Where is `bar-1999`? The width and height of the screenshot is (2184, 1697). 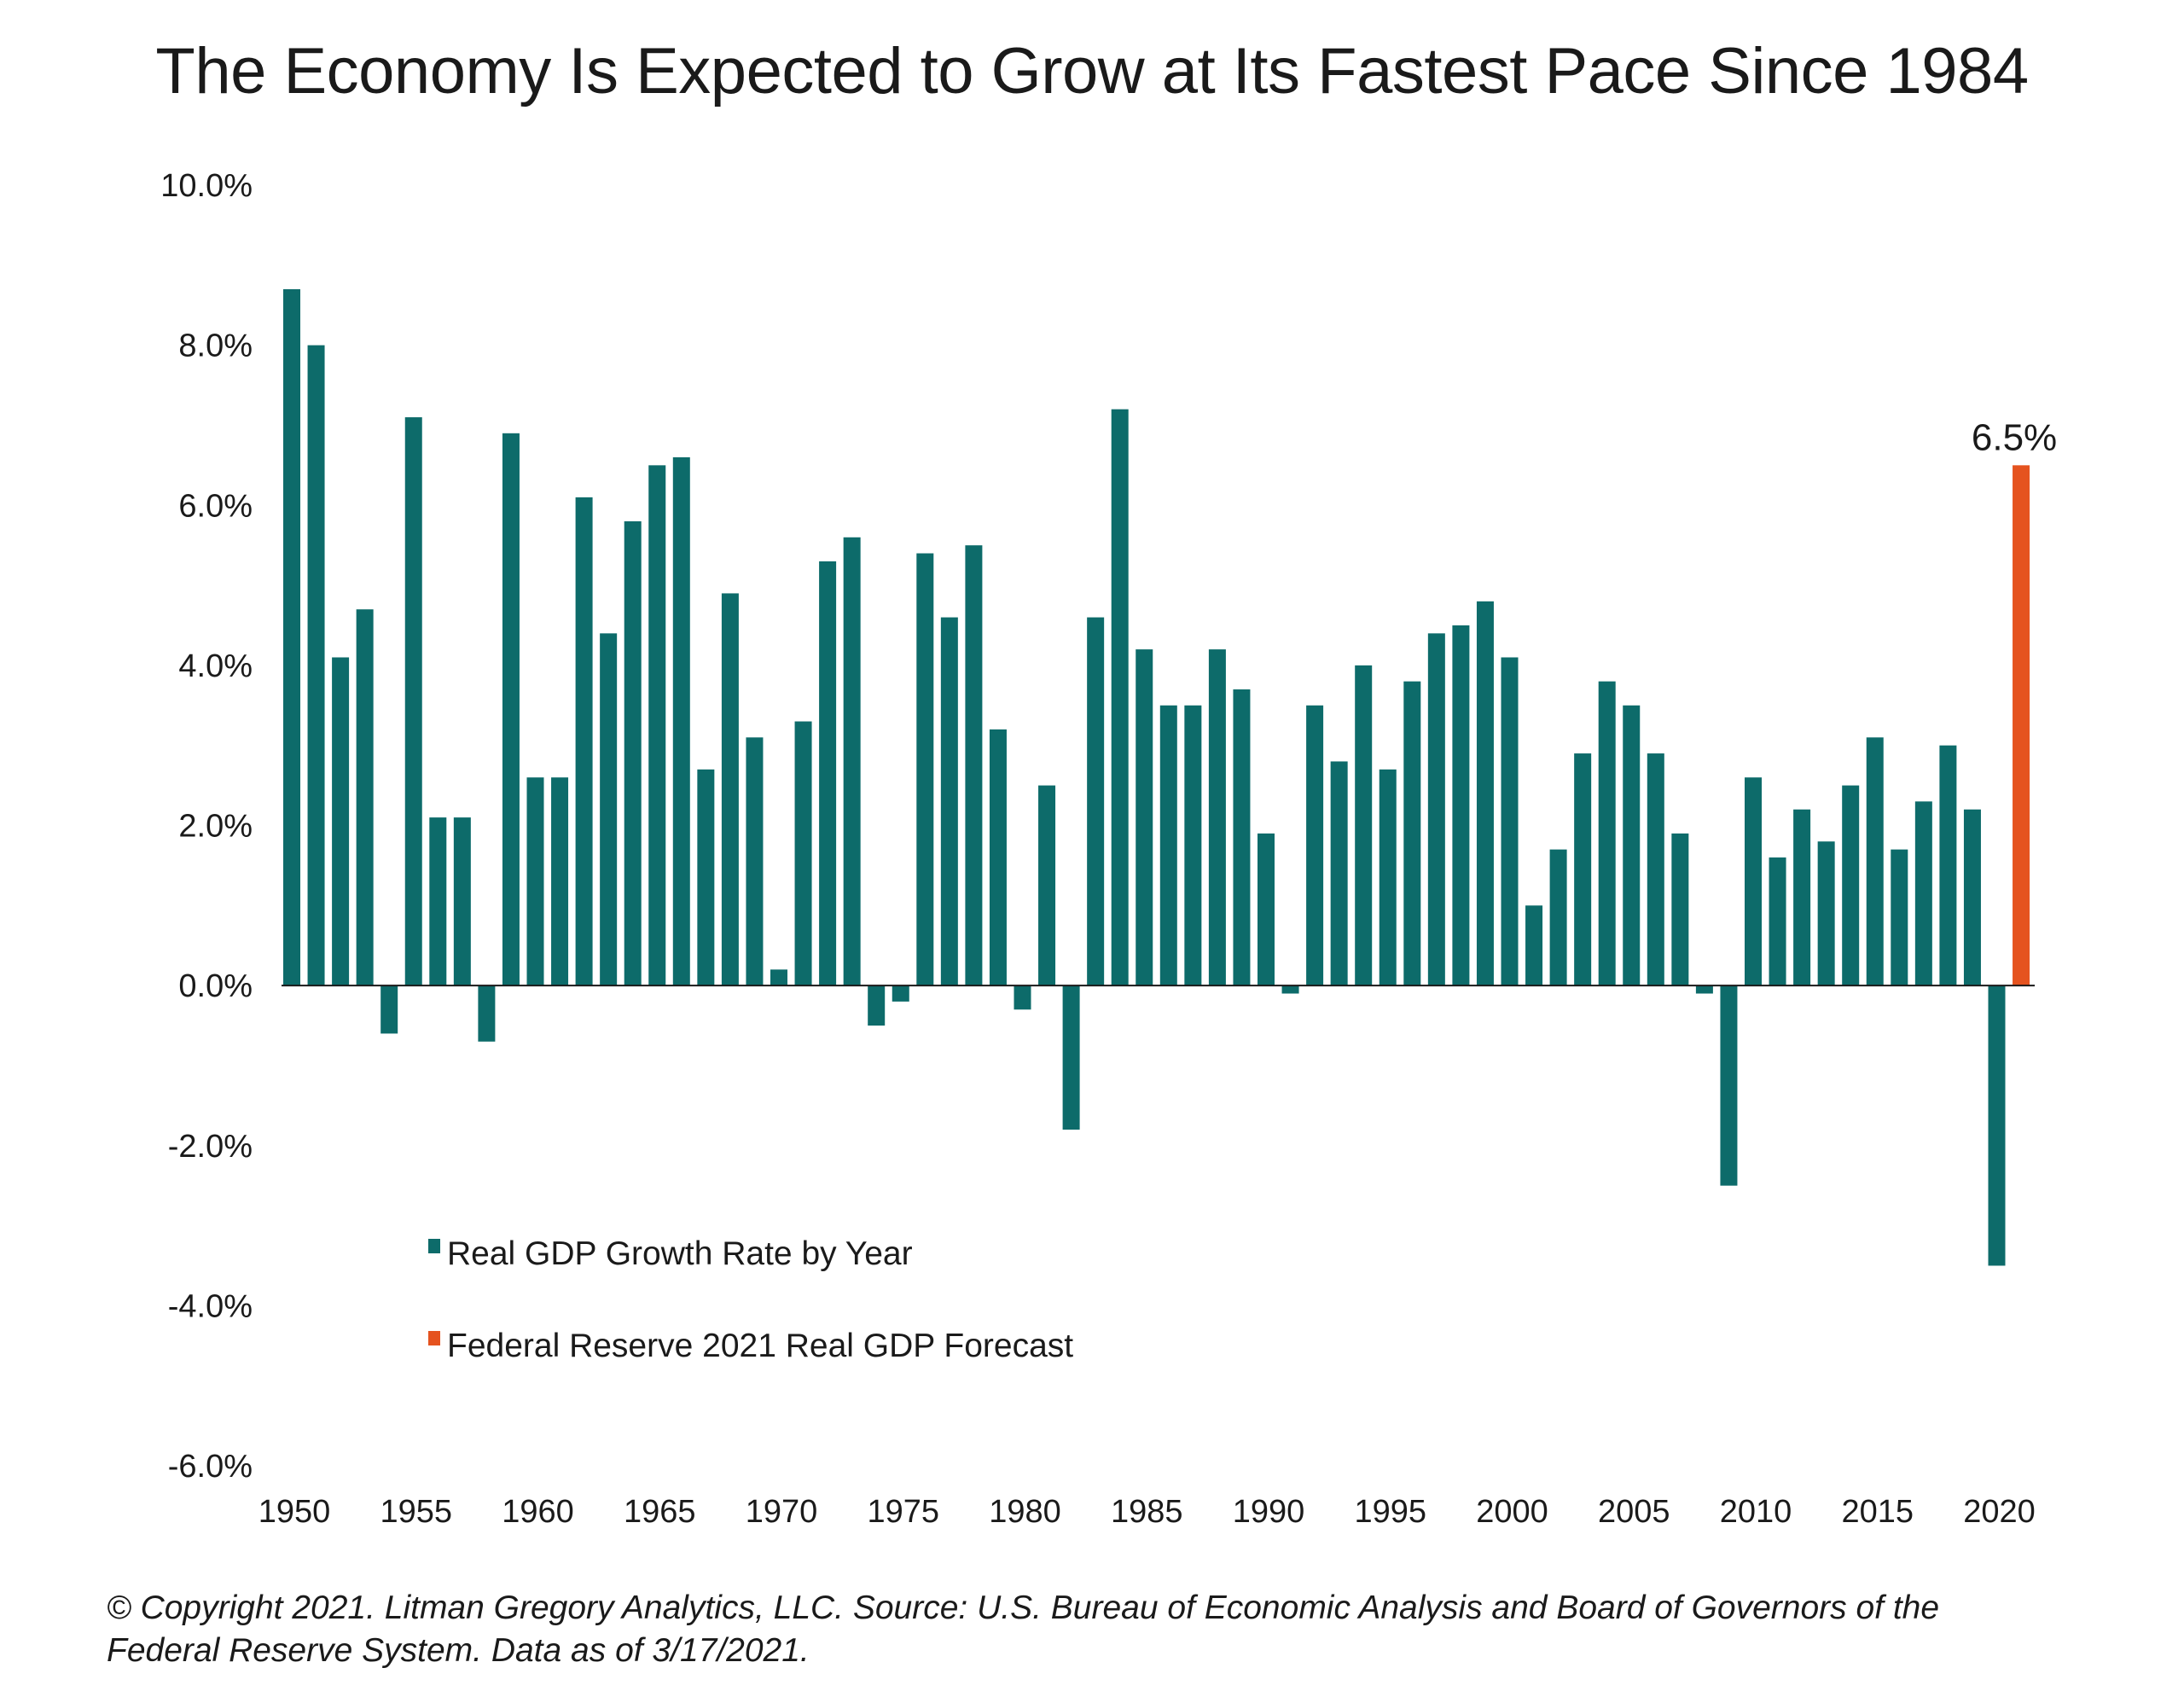
bar-1999 is located at coordinates (1485, 793).